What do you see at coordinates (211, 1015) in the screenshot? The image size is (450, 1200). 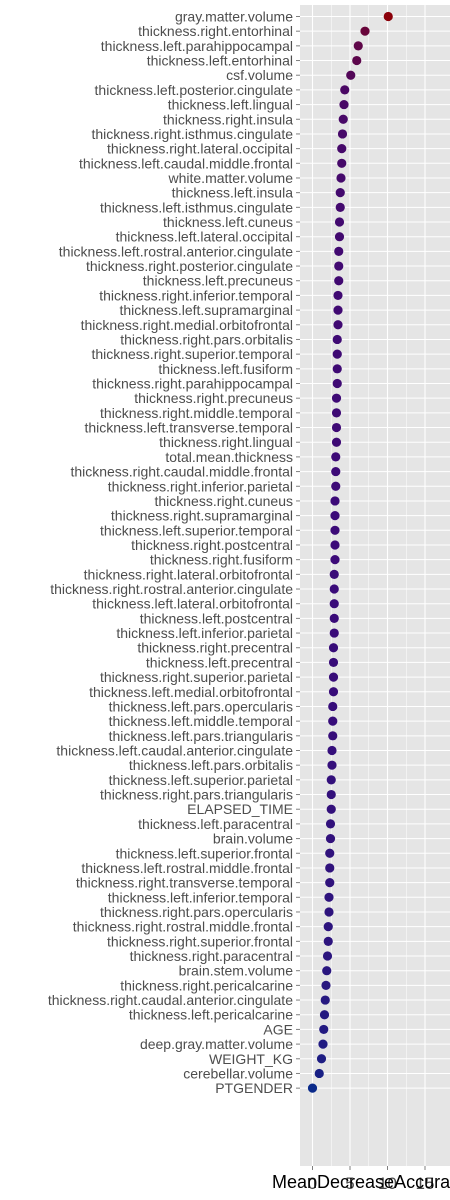 I see `y-tick-label: thickness.left.pericalcarine` at bounding box center [211, 1015].